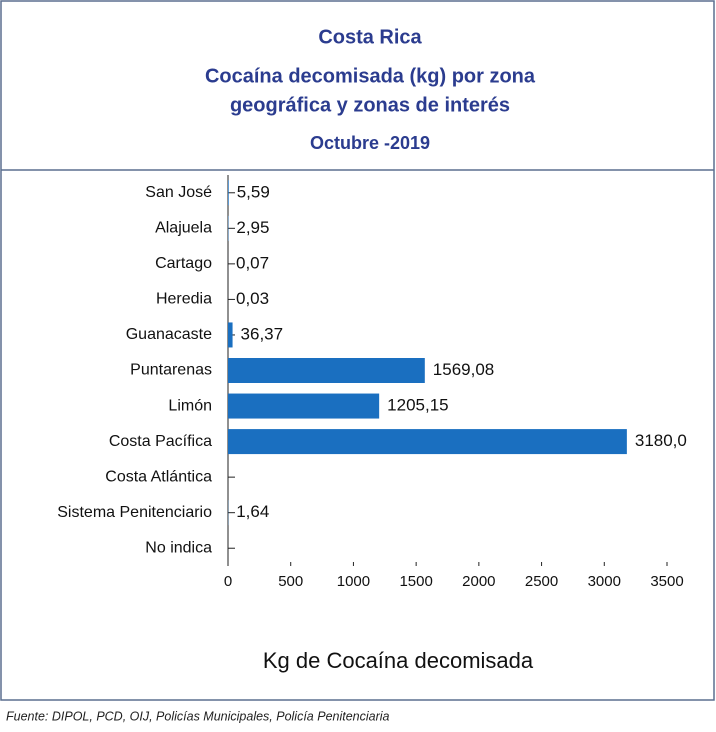 Image resolution: width=716 pixels, height=732 pixels. I want to click on y-tick-label: Sistema Penitenciario, so click(134, 512).